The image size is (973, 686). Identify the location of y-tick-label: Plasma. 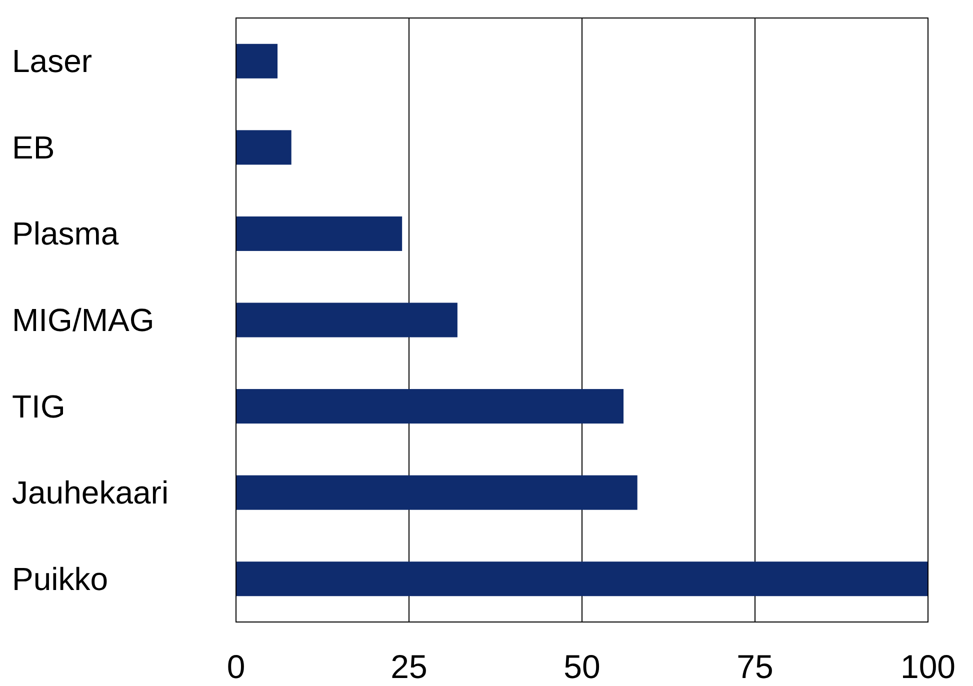
(65, 234).